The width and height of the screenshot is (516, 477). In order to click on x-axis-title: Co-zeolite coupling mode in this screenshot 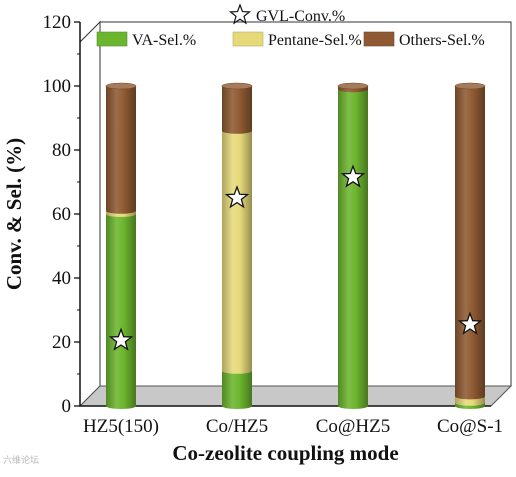, I will do `click(285, 453)`.